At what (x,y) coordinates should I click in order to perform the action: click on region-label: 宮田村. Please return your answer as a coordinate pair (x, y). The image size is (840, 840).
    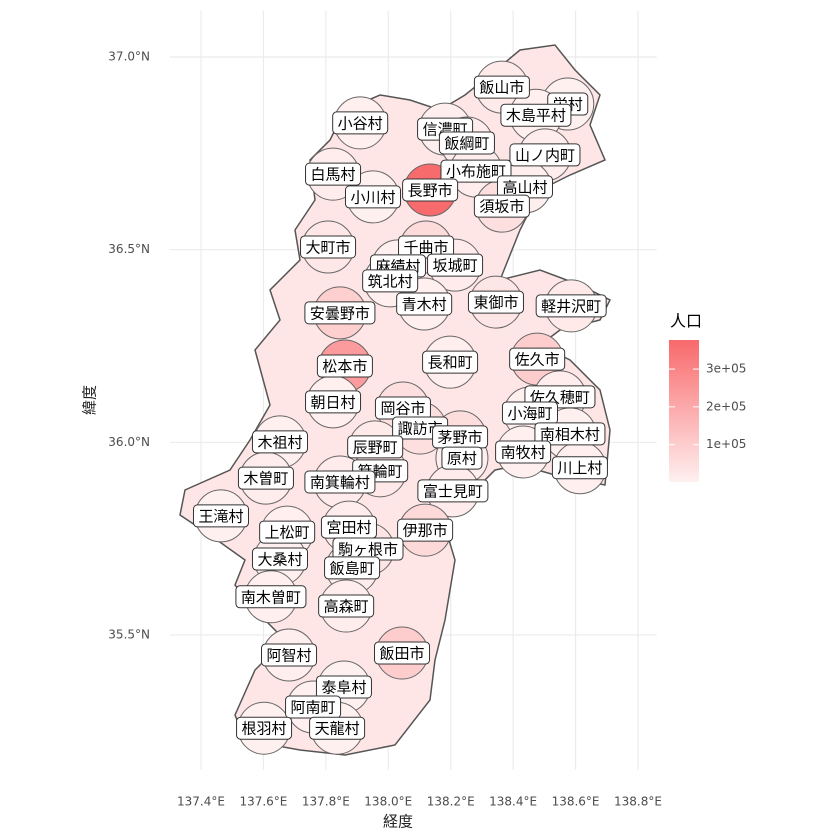
    Looking at the image, I should click on (348, 528).